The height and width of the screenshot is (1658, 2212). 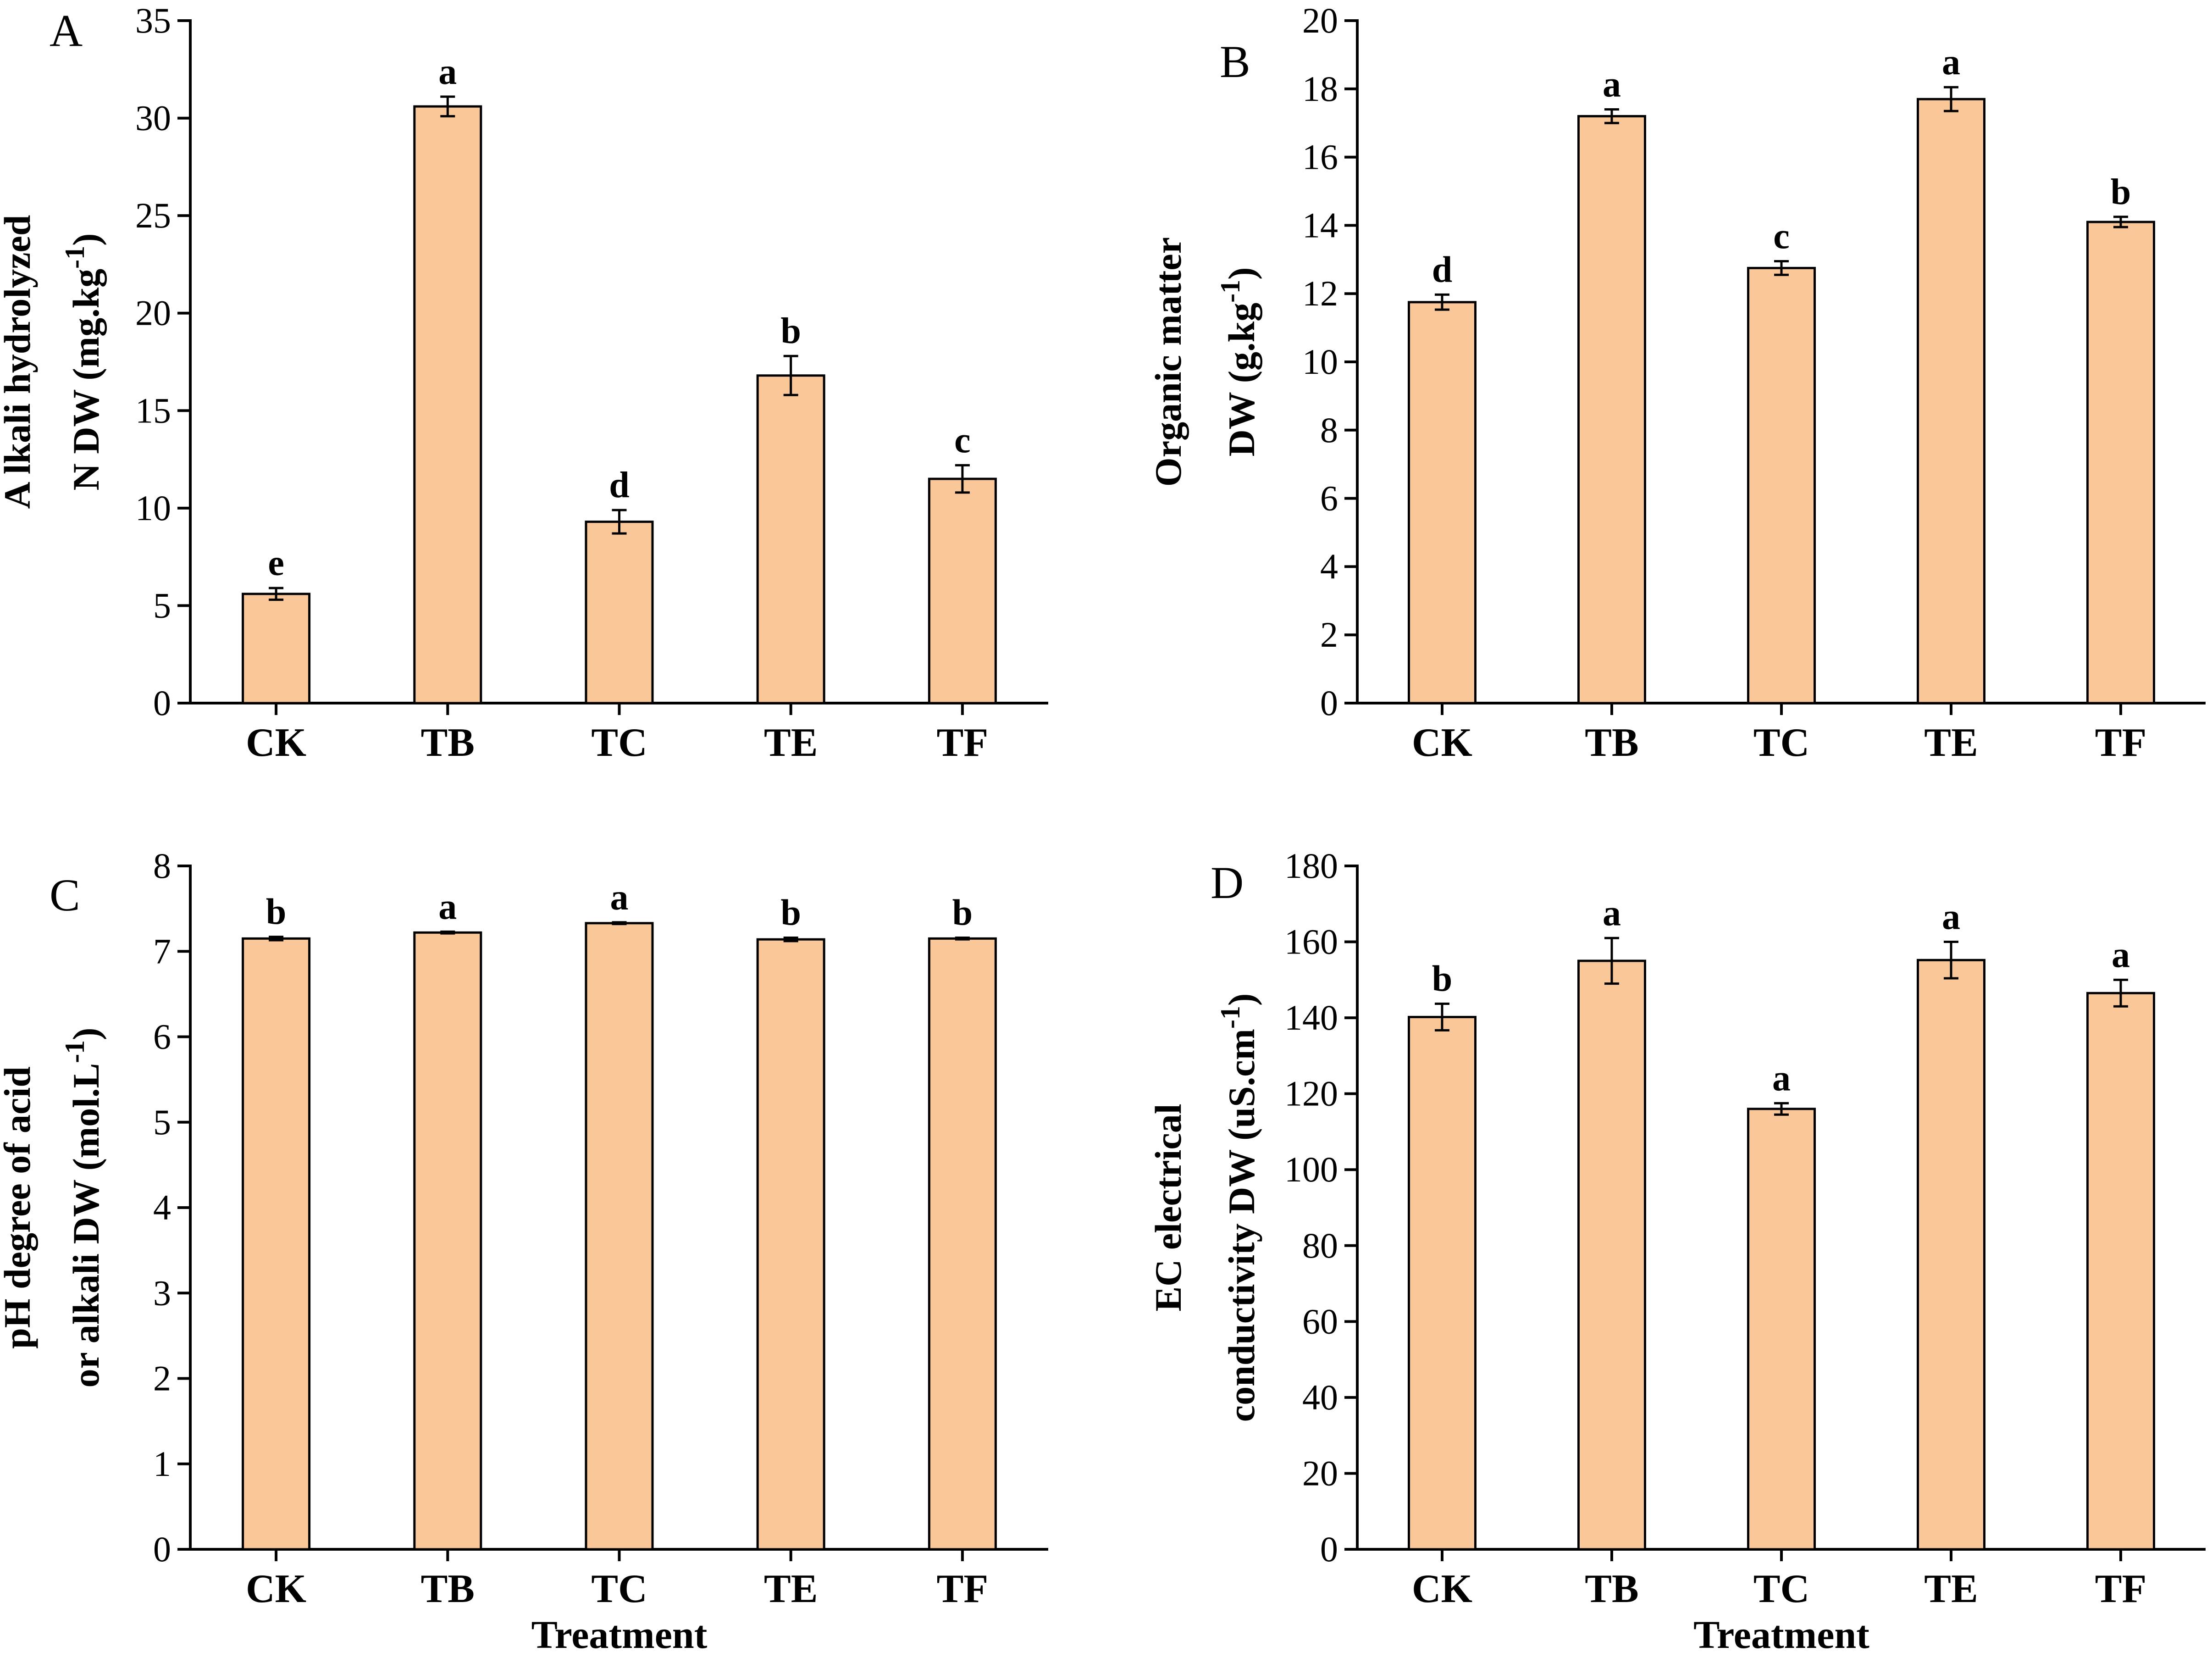 I want to click on y-axis-title-text: N DW (mg.kg, so click(x=86, y=380).